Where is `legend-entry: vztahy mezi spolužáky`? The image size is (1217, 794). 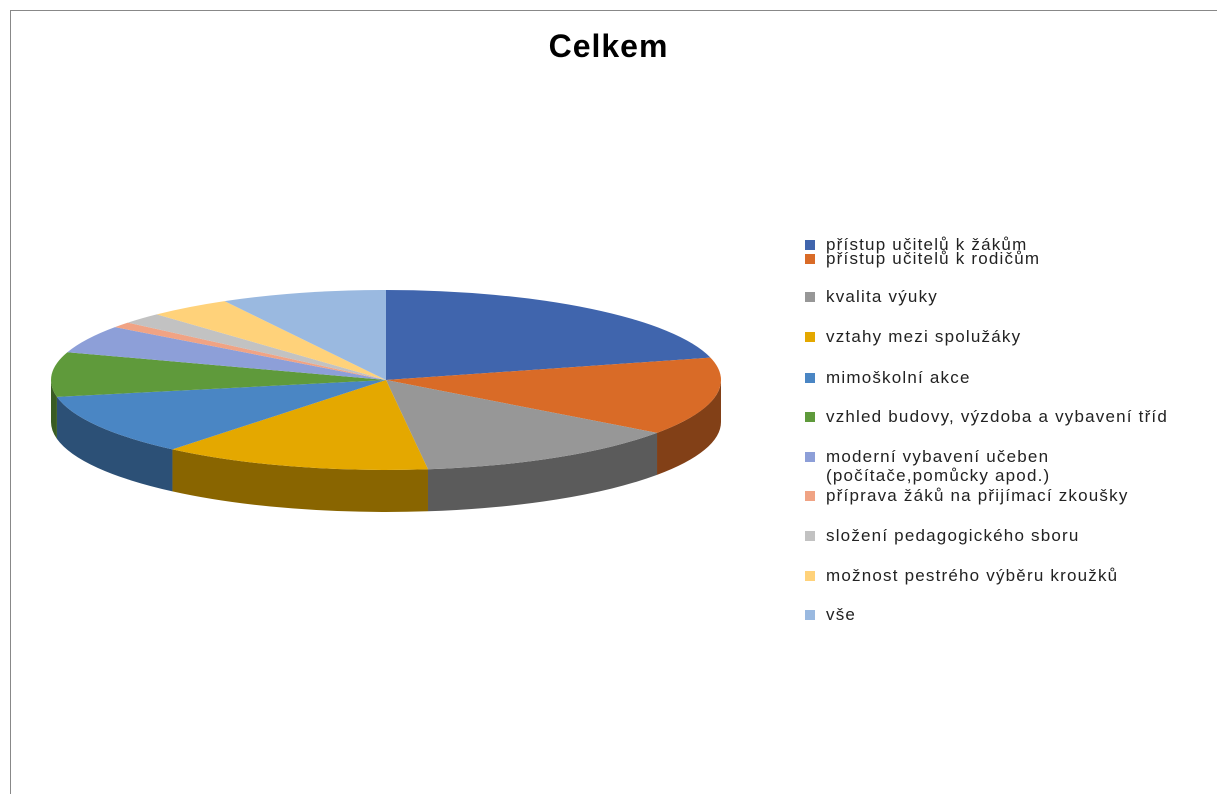 legend-entry: vztahy mezi spolužáky is located at coordinates (1000, 336).